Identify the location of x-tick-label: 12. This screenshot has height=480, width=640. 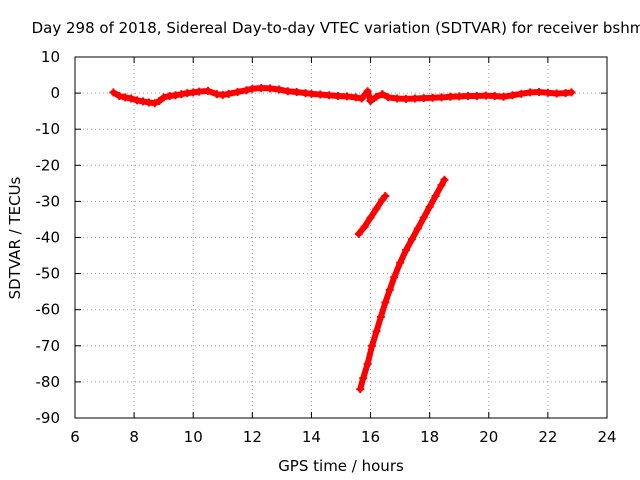
(252, 437).